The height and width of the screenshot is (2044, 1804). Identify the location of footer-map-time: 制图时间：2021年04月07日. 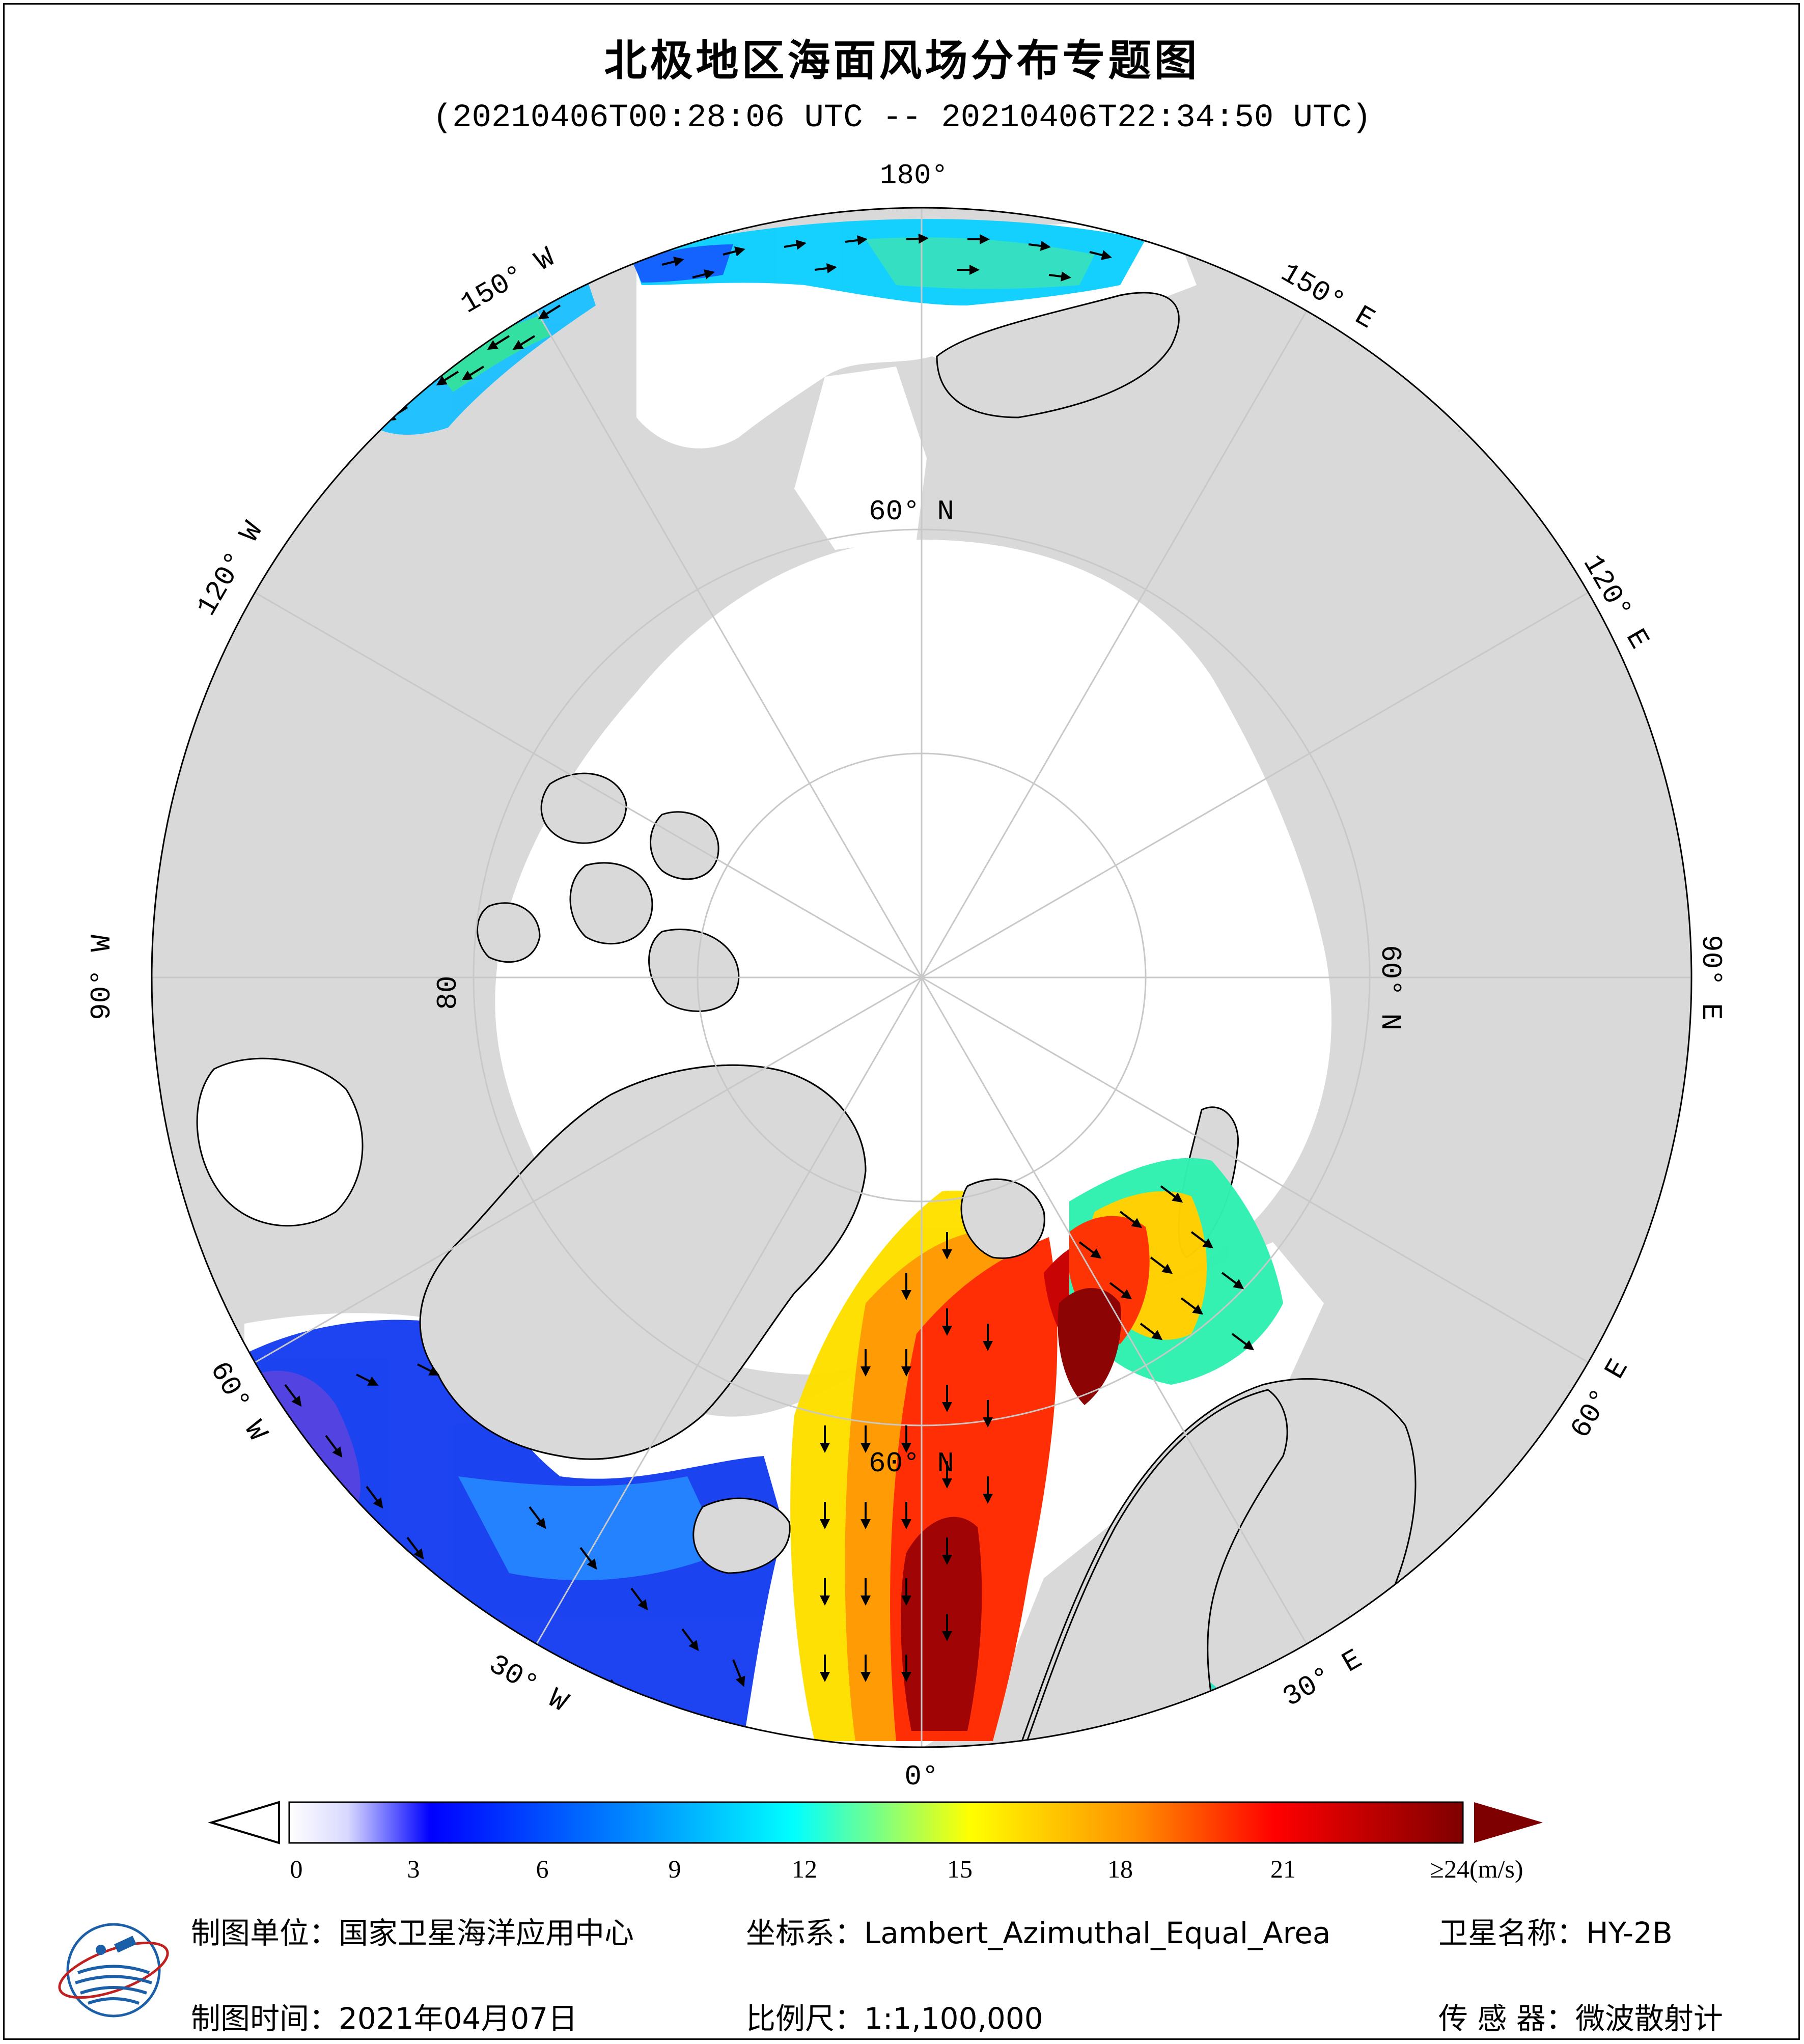
(384, 2018).